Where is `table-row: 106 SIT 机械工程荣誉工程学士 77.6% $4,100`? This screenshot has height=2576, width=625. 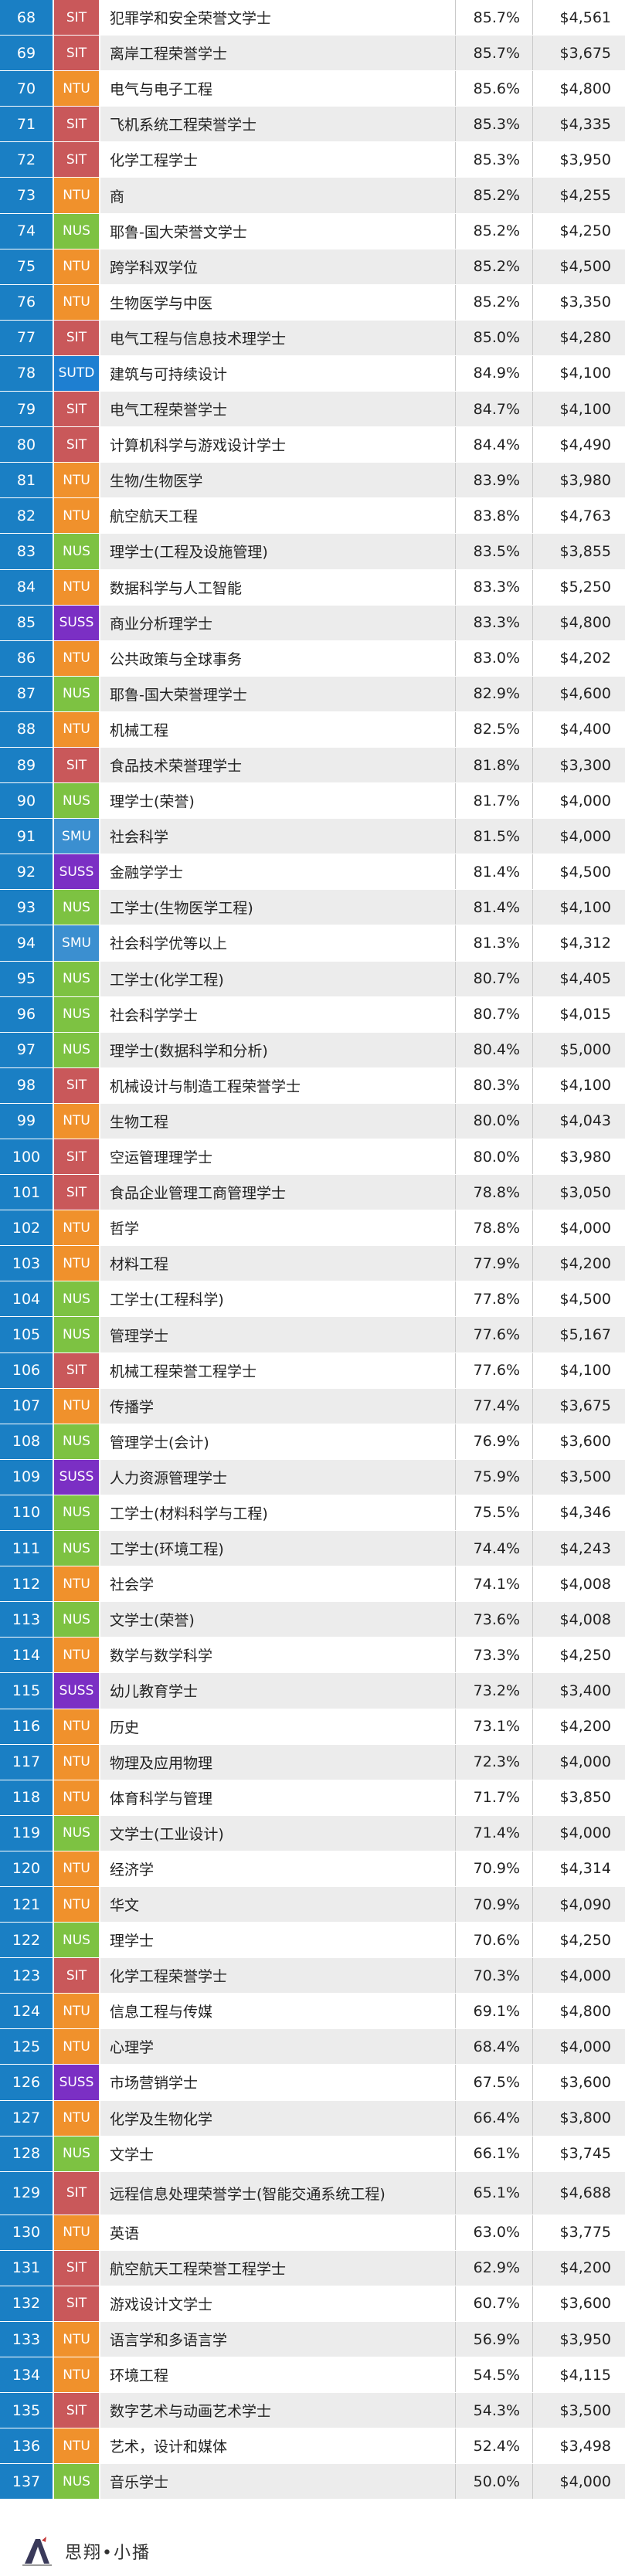 table-row: 106 SIT 机械工程荣誉工程学士 77.6% $4,100 is located at coordinates (312, 1370).